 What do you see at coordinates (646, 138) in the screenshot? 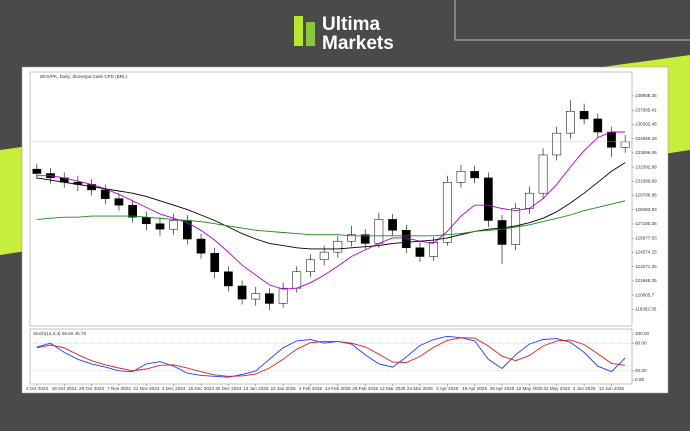
I see `y-tick-label: 134999.29` at bounding box center [646, 138].